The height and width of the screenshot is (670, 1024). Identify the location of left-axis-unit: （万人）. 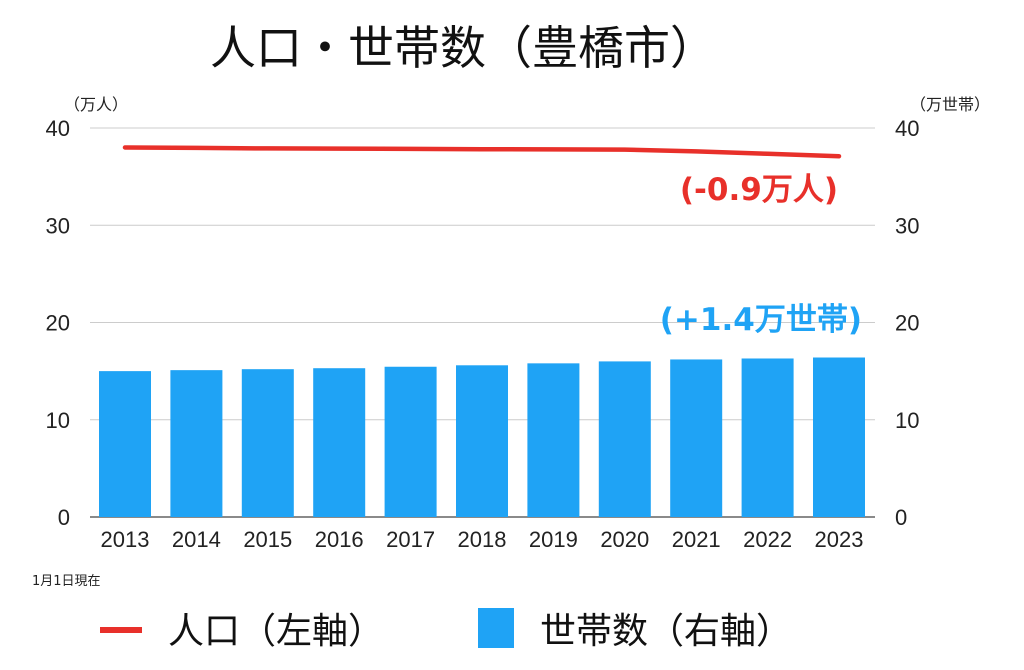
(96, 104).